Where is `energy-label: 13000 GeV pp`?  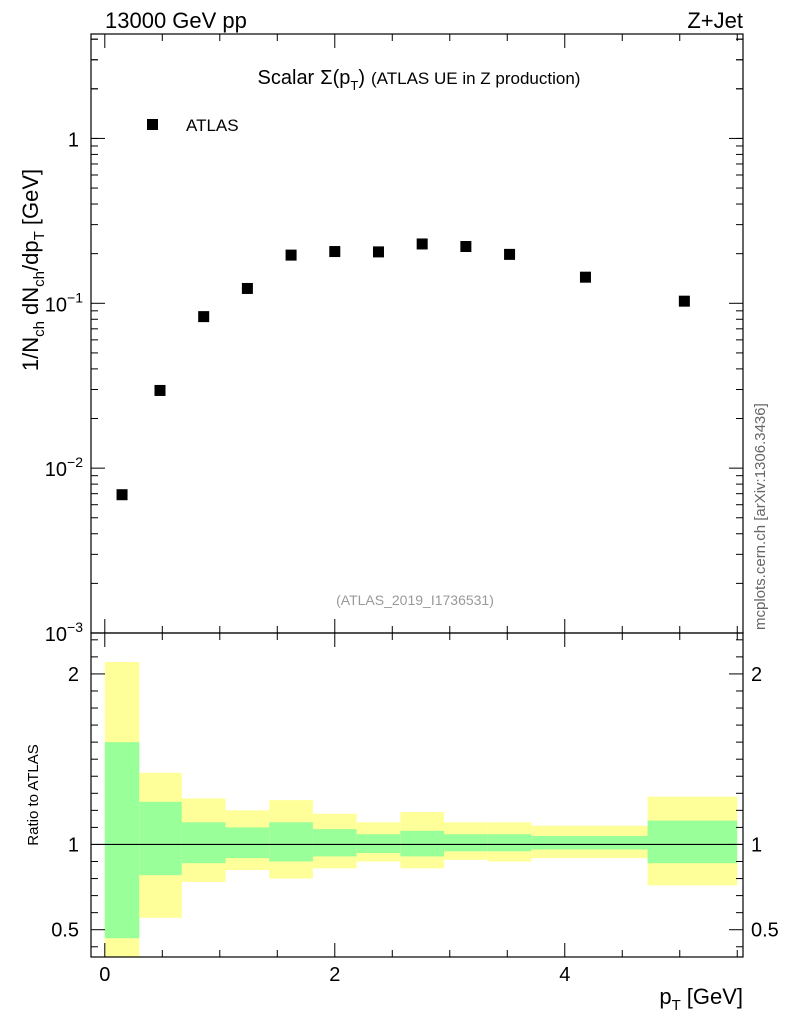 energy-label: 13000 GeV pp is located at coordinates (176, 20).